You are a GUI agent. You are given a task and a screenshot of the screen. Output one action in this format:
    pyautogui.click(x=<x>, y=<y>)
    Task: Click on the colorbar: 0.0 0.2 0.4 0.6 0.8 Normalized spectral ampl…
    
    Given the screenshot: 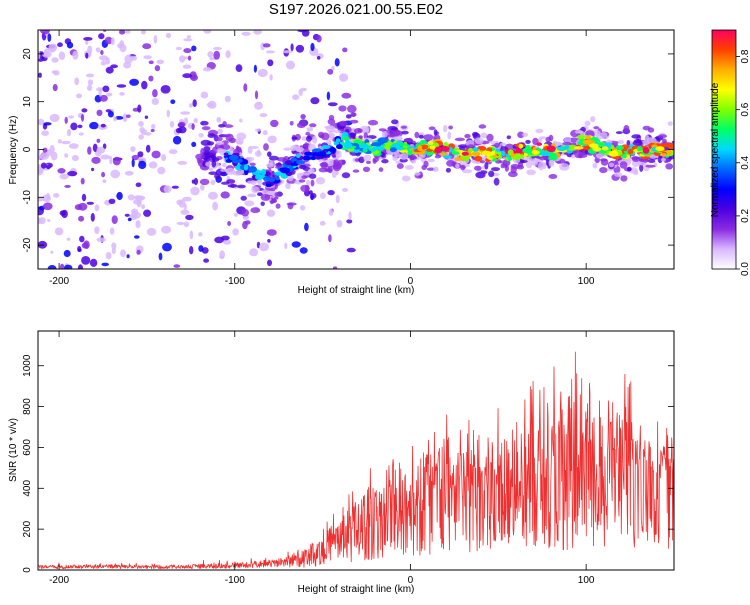 What is the action you would take?
    pyautogui.click(x=730, y=152)
    